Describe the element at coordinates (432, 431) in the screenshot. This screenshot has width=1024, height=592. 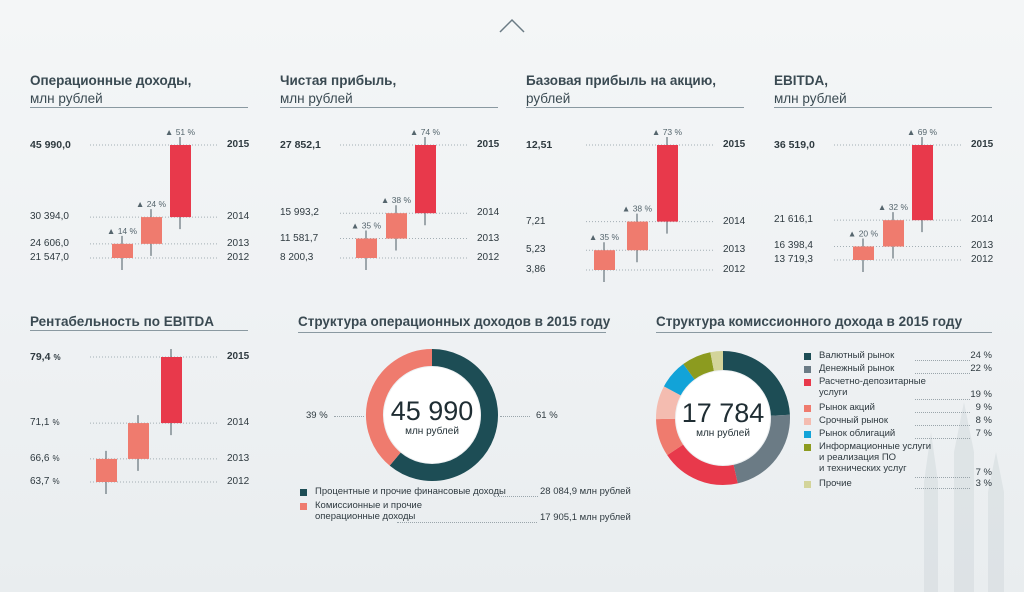
I see `ops-donut-center-unit: млн рублей` at that location.